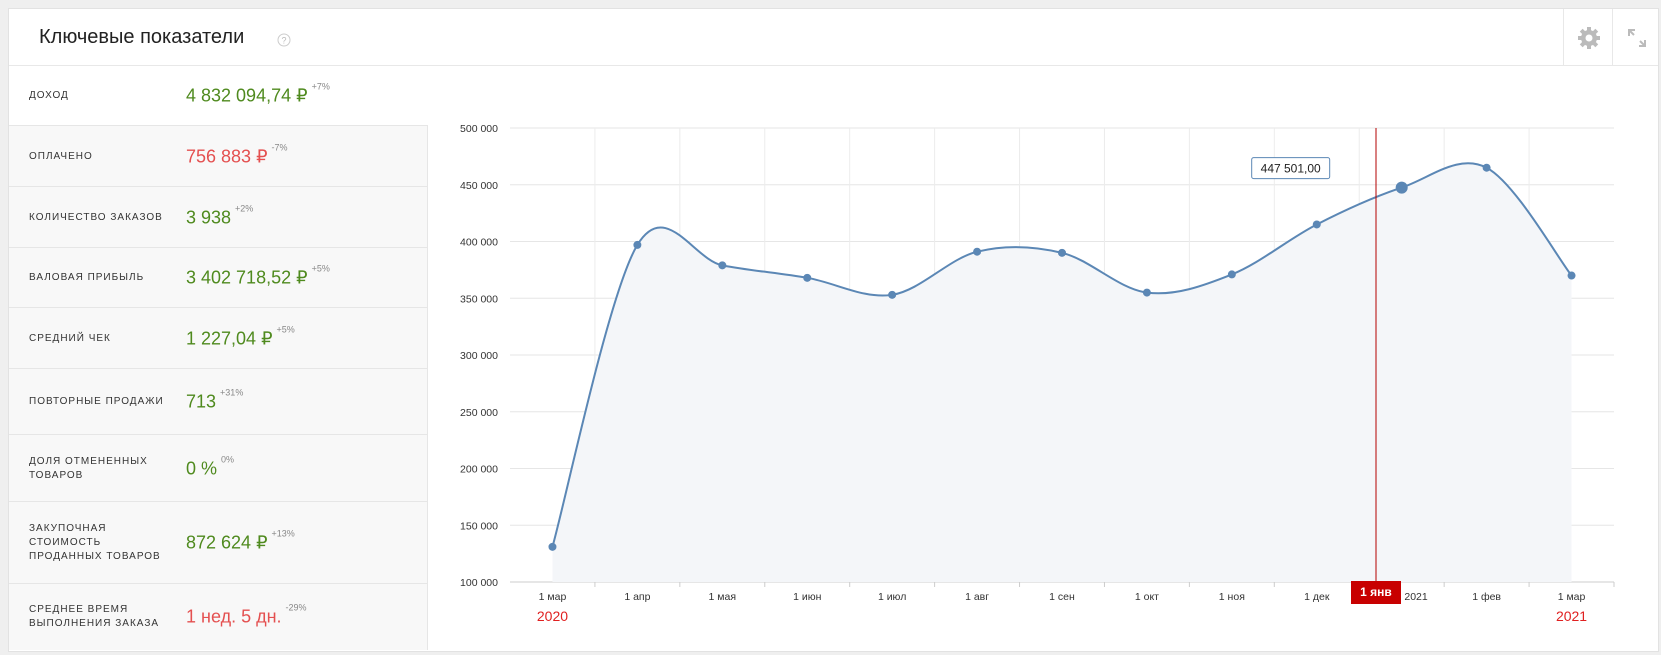 The height and width of the screenshot is (655, 1661). Describe the element at coordinates (234, 616) in the screenshot. I see `kpi-value-text: 1 нед. 5 дн.` at that location.